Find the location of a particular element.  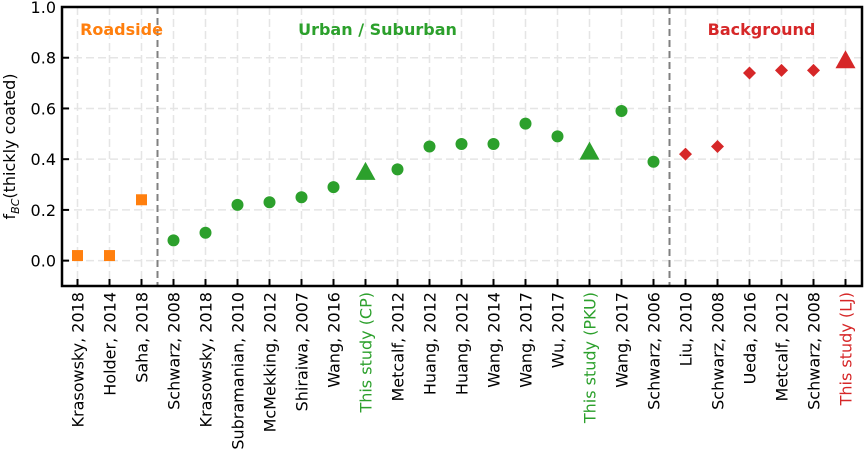

region-label: Urban / Suburban is located at coordinates (377, 29).